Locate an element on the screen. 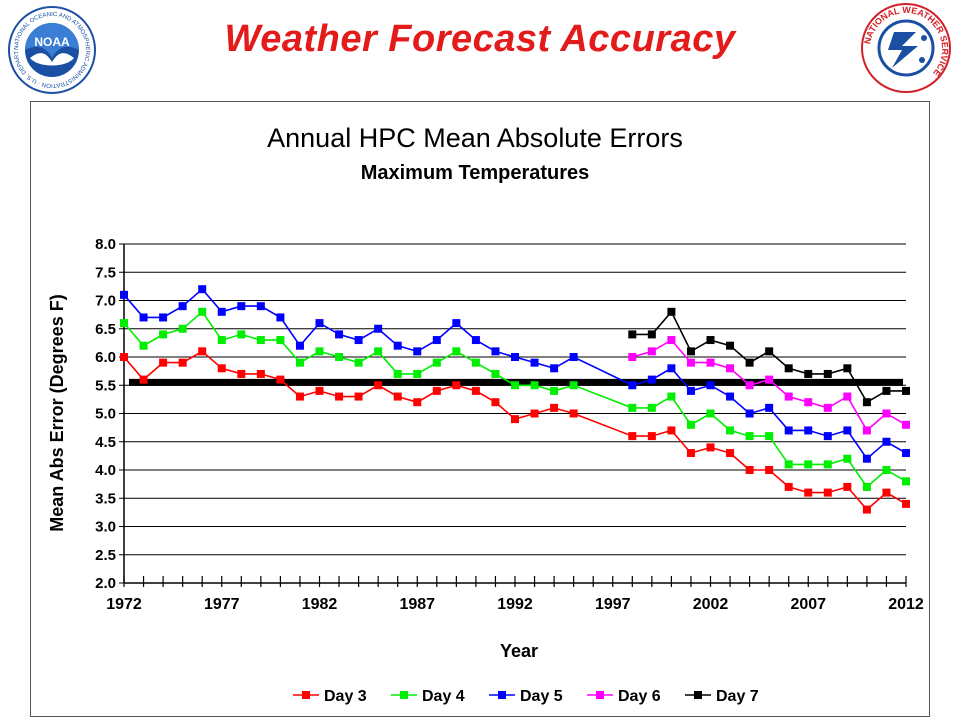 Image resolution: width=960 pixels, height=720 pixels. legend-day-3-label: Day 3 is located at coordinates (345, 696).